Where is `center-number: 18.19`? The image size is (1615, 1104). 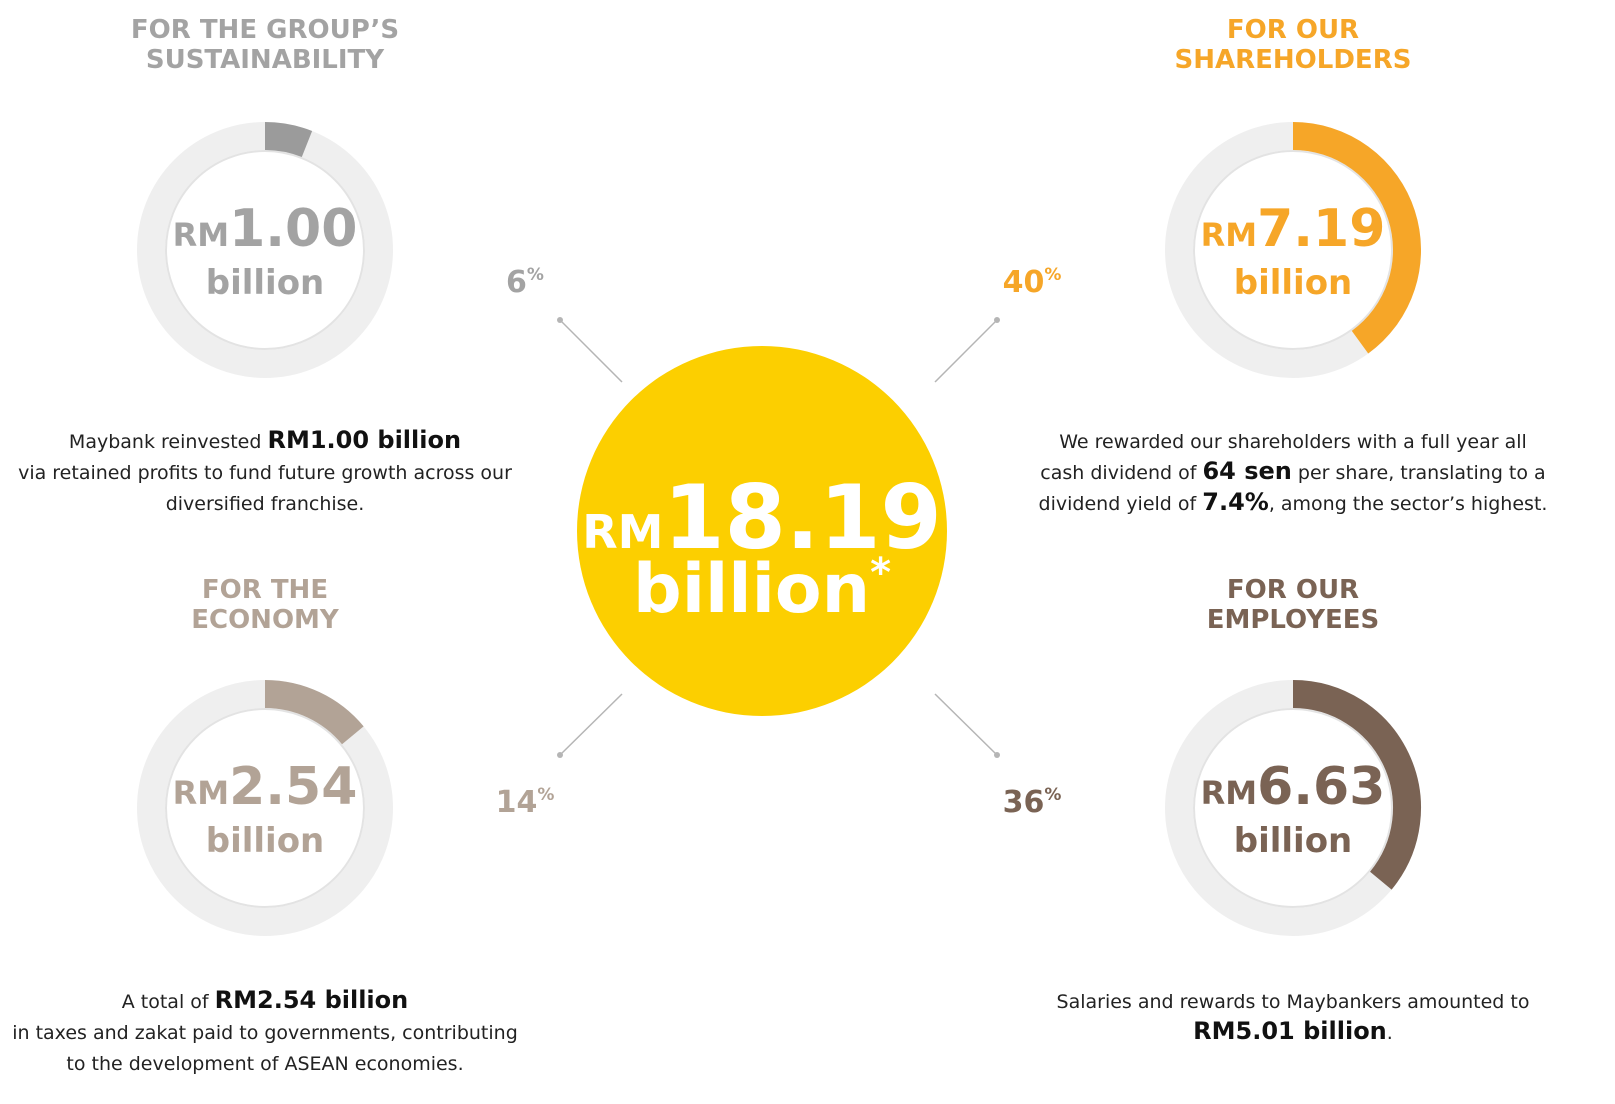 center-number: 18.19 is located at coordinates (802, 517).